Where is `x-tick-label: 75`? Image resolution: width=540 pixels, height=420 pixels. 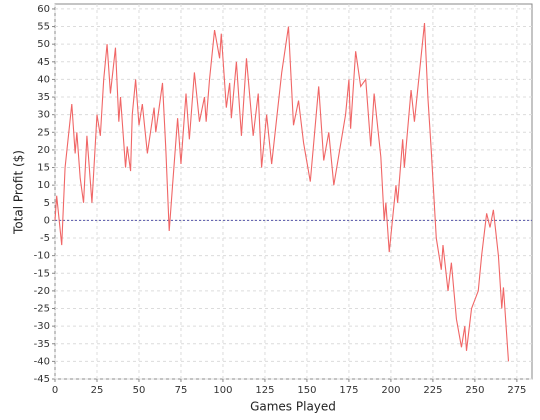
x-tick-label: 75 is located at coordinates (181, 390).